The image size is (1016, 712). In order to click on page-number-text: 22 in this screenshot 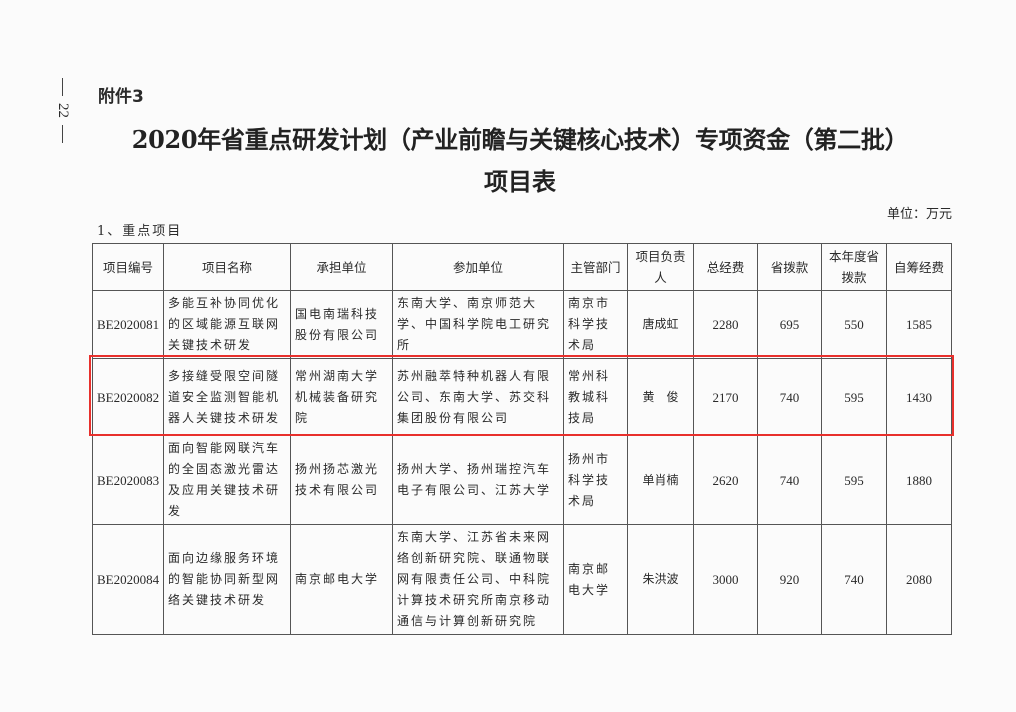, I will do `click(62, 110)`.